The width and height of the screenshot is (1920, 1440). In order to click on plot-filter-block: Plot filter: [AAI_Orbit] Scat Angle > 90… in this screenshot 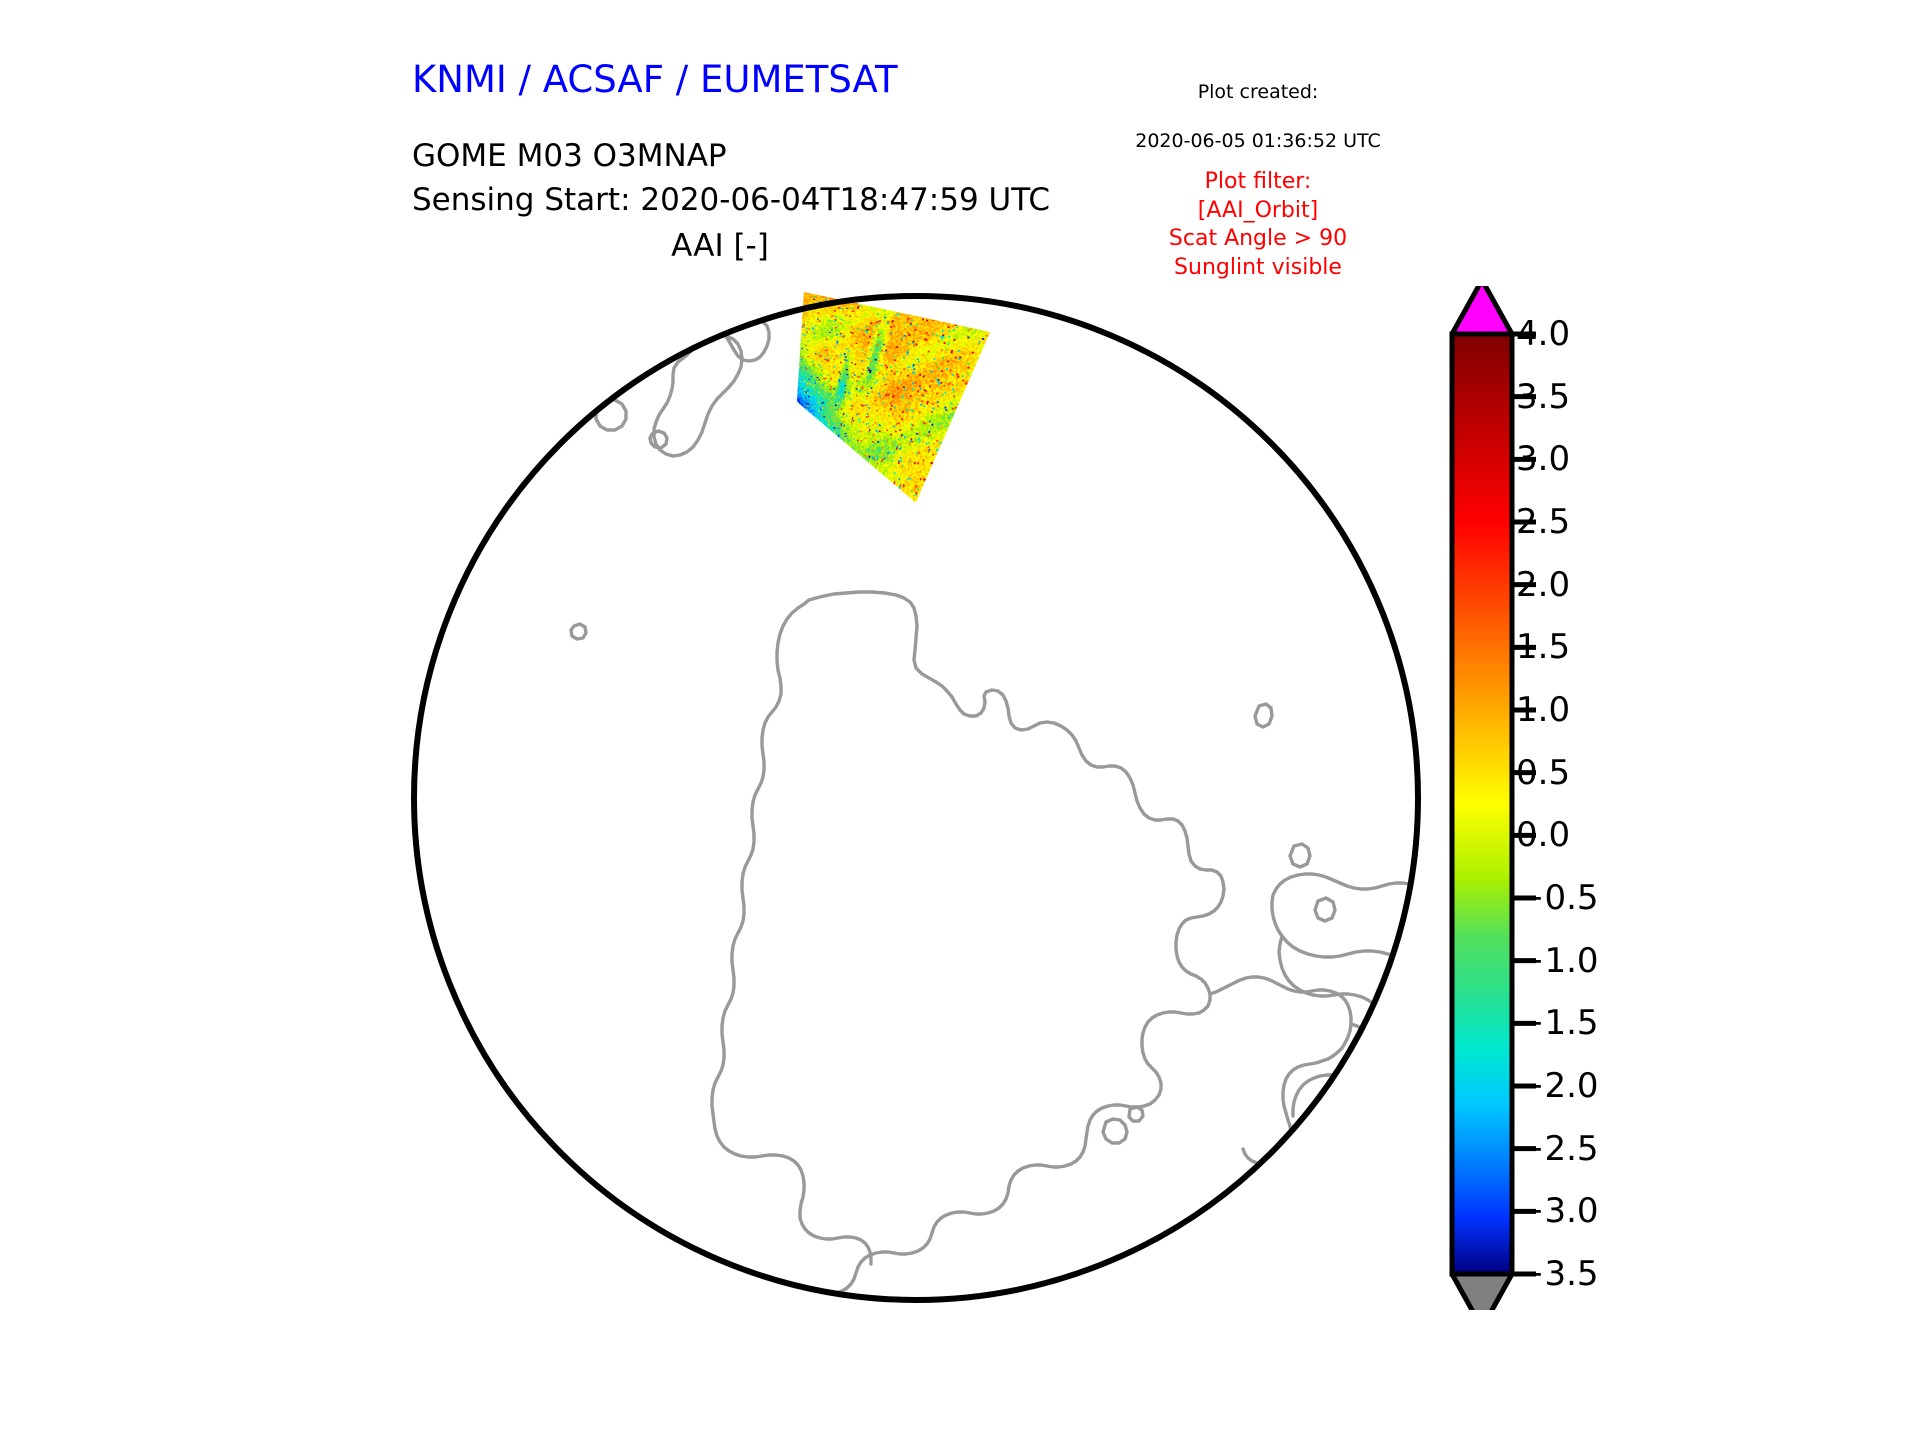, I will do `click(1258, 225)`.